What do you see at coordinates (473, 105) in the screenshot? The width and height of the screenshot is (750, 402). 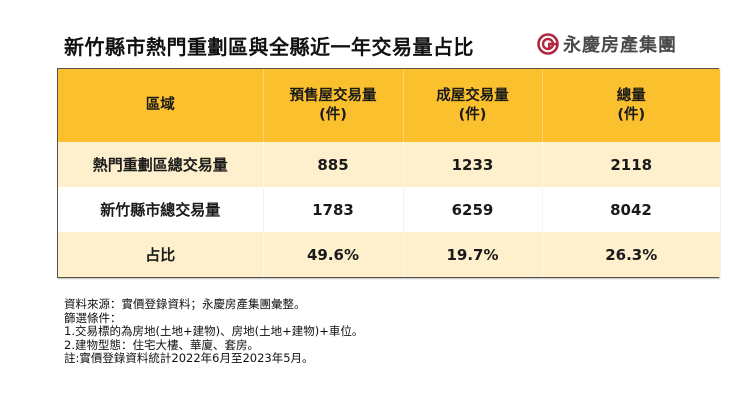 I see `column-header-existing: 成屋交易量 (件)` at bounding box center [473, 105].